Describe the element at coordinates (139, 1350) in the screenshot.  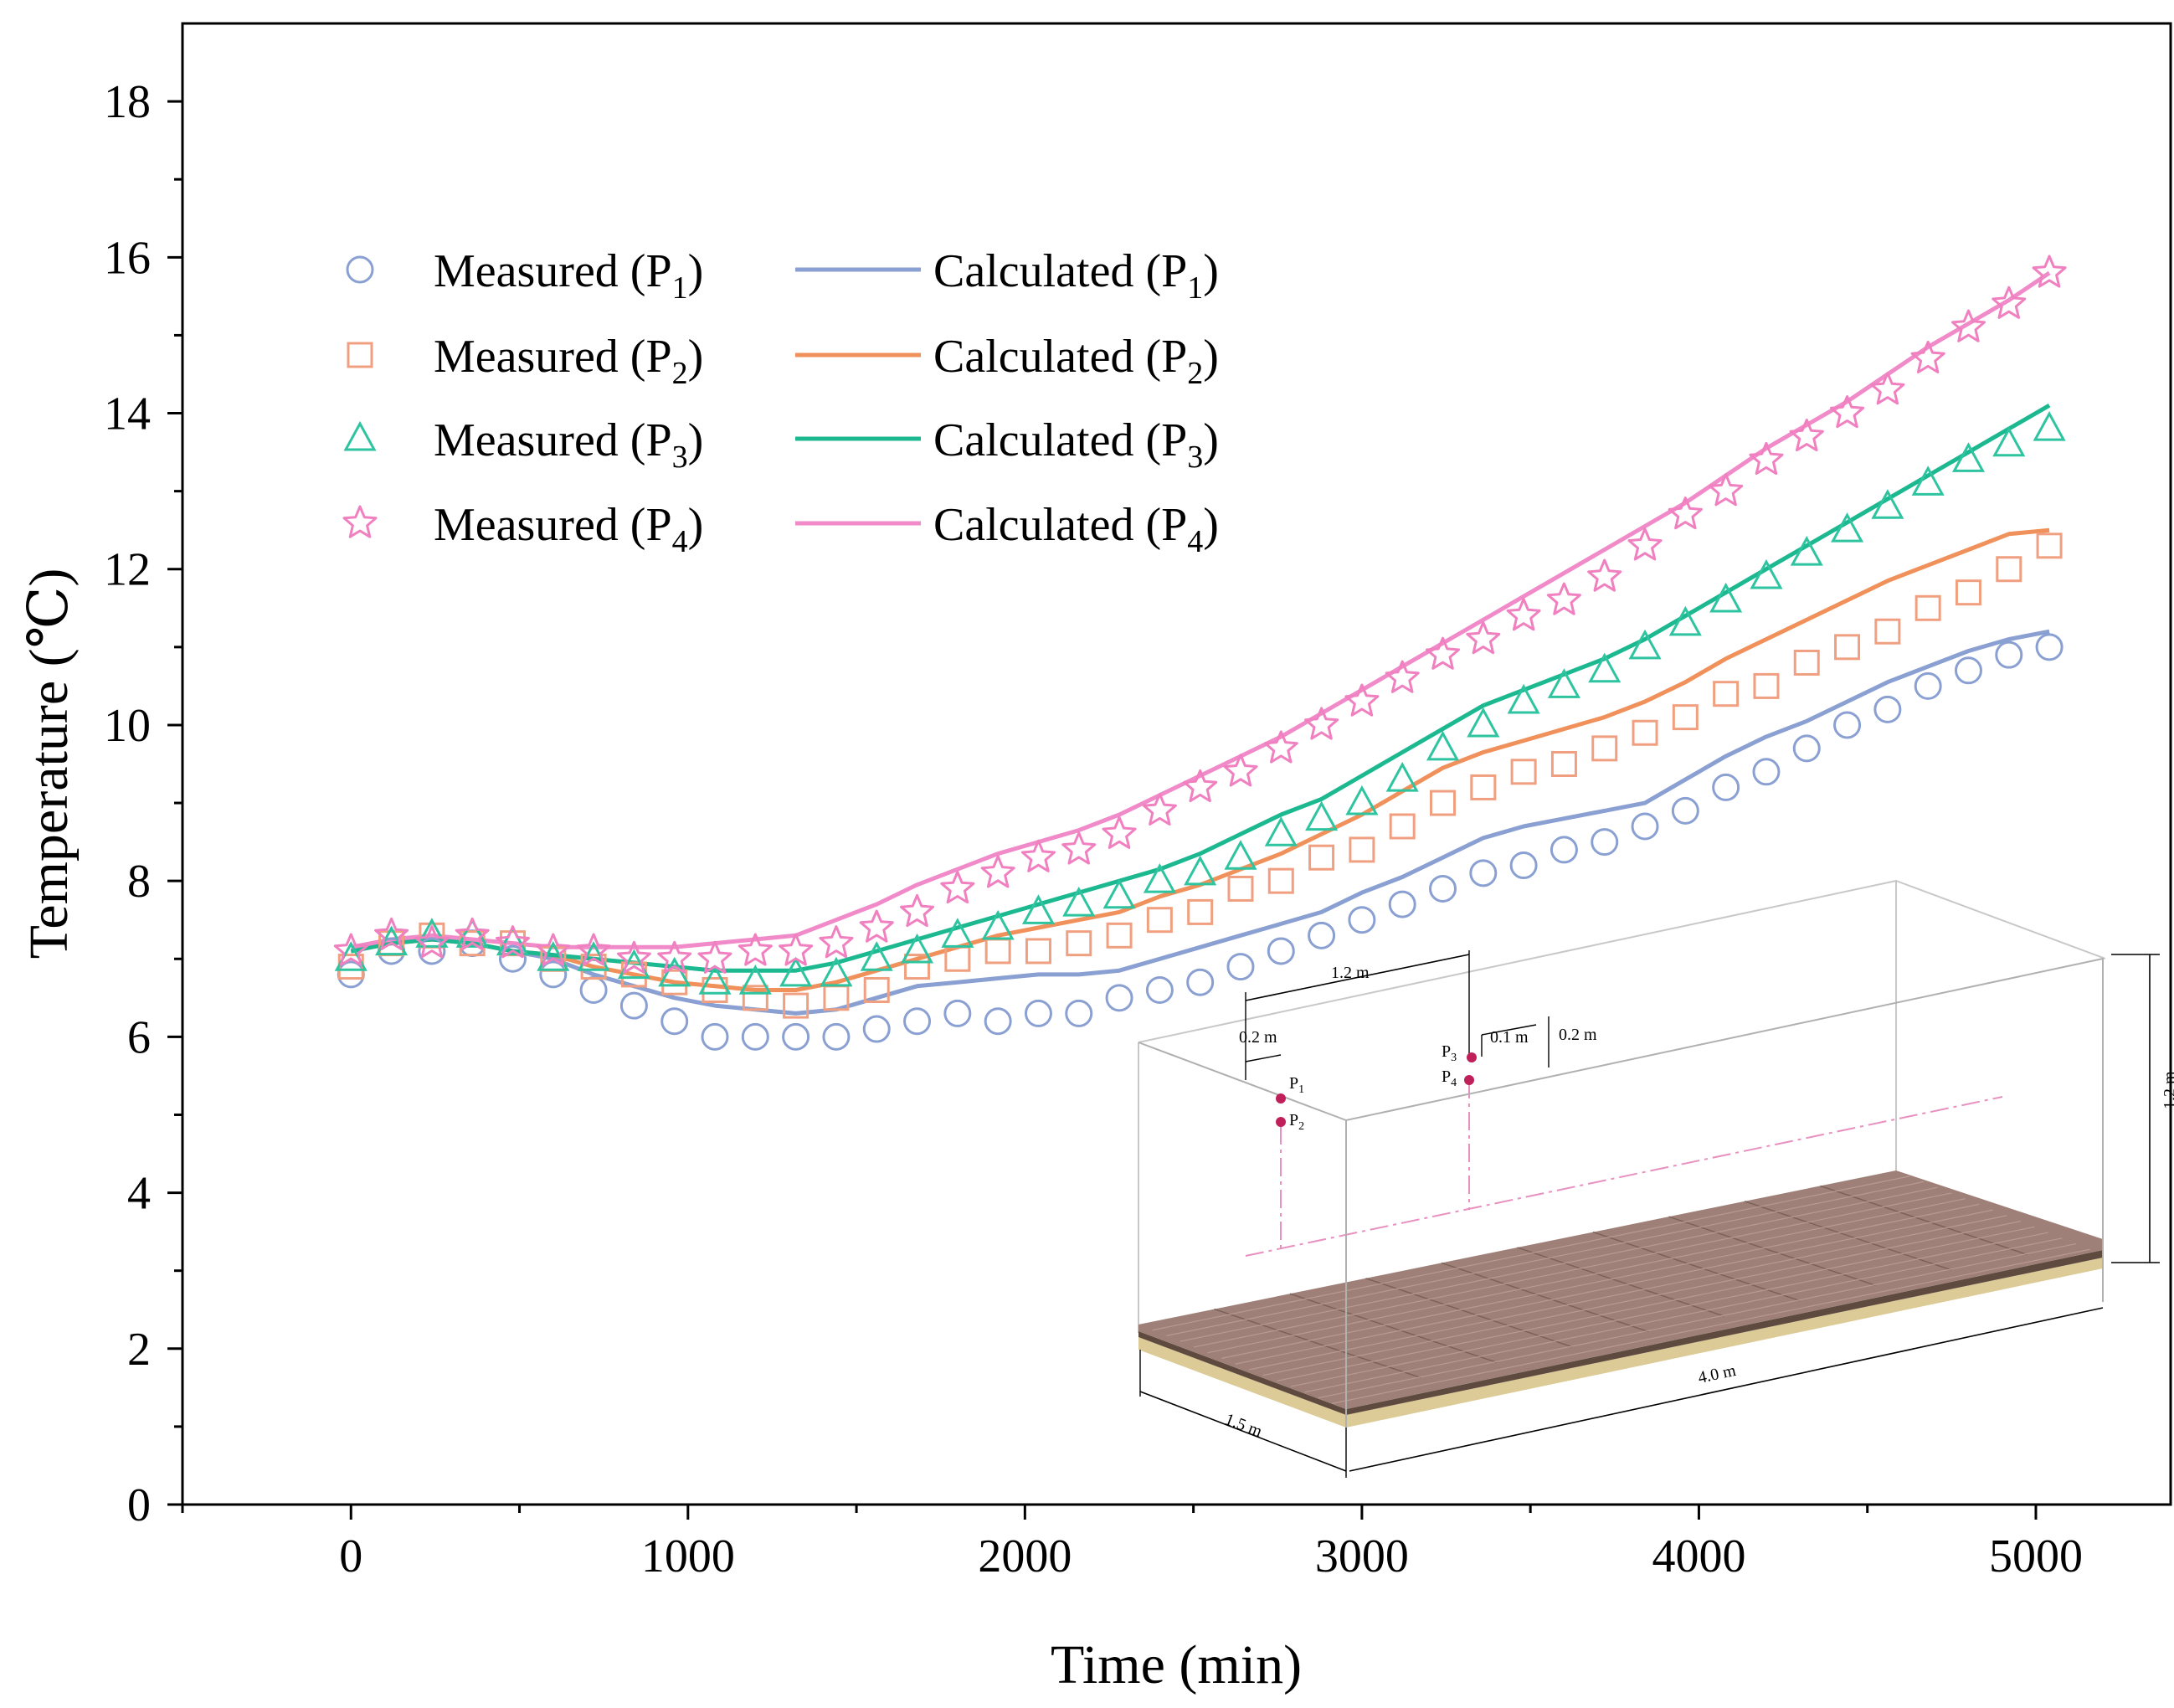
I see `y-tick-label: 2` at that location.